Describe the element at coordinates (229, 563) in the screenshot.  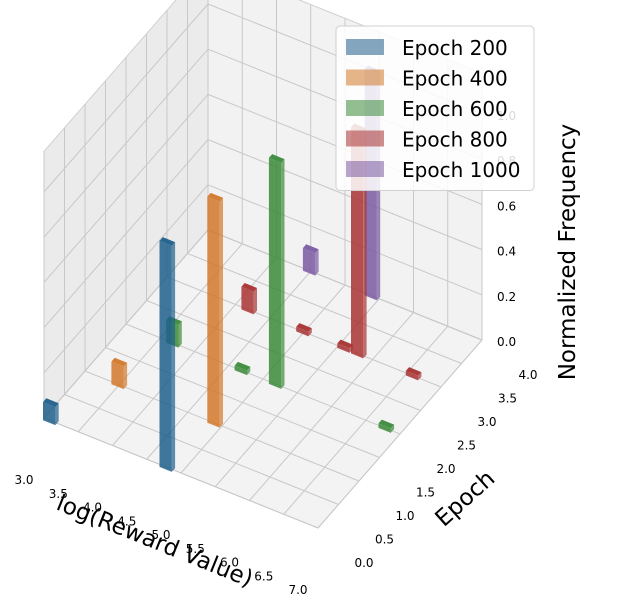
I see `x-tick-label: 6.0` at that location.